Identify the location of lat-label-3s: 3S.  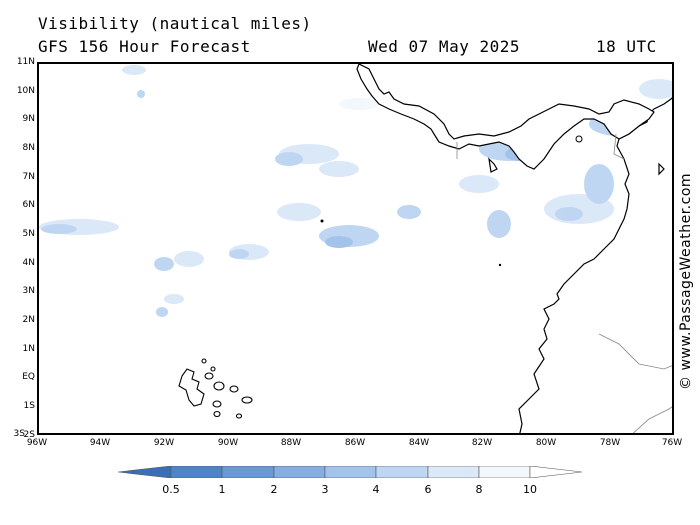
(19, 434).